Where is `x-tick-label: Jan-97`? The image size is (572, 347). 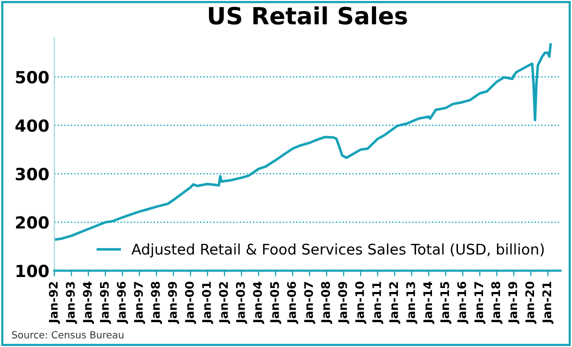
x-tick-label: Jan-97 is located at coordinates (140, 303).